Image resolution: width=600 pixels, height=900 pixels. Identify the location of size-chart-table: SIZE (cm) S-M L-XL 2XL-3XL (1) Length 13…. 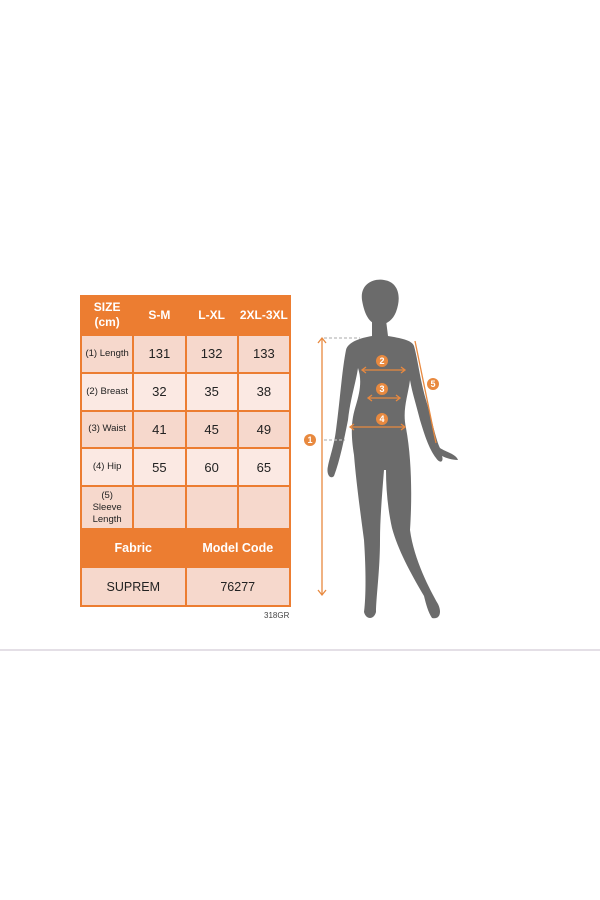
(185, 451).